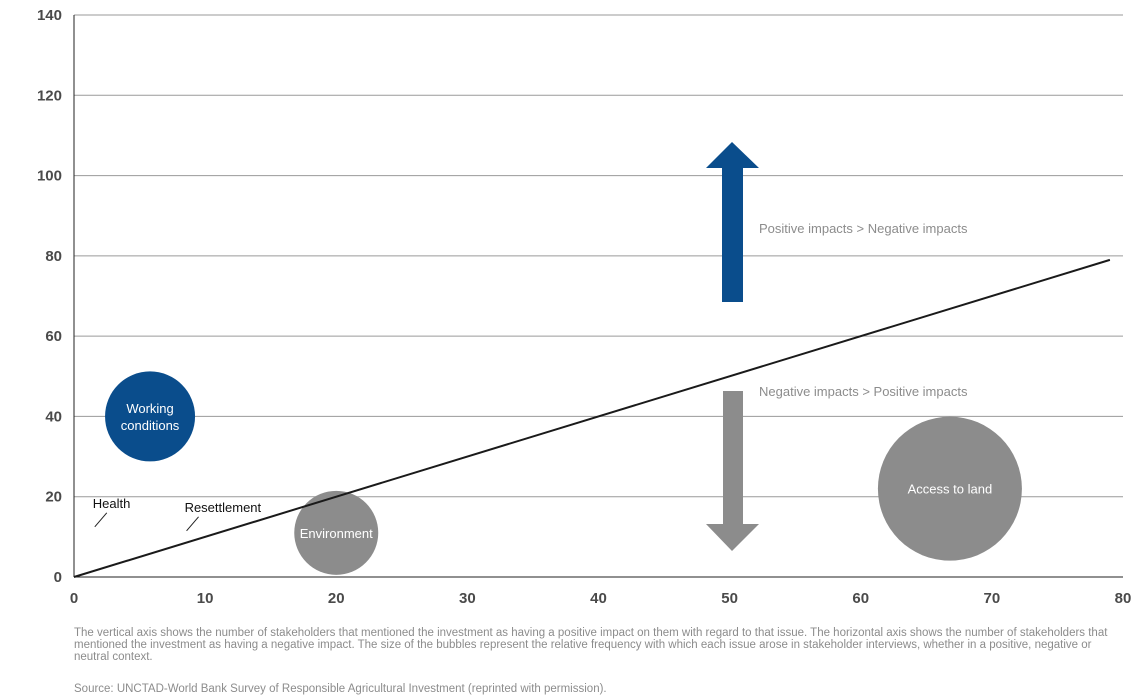 This screenshot has height=700, width=1138. Describe the element at coordinates (112, 503) in the screenshot. I see `bubble-label-health: Health` at that location.